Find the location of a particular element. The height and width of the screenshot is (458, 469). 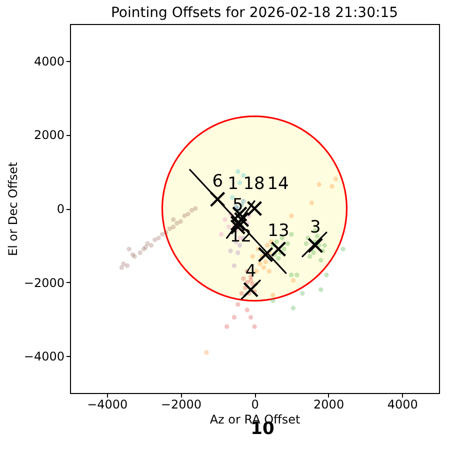

y-tick-label: 4000 is located at coordinates (49, 61).